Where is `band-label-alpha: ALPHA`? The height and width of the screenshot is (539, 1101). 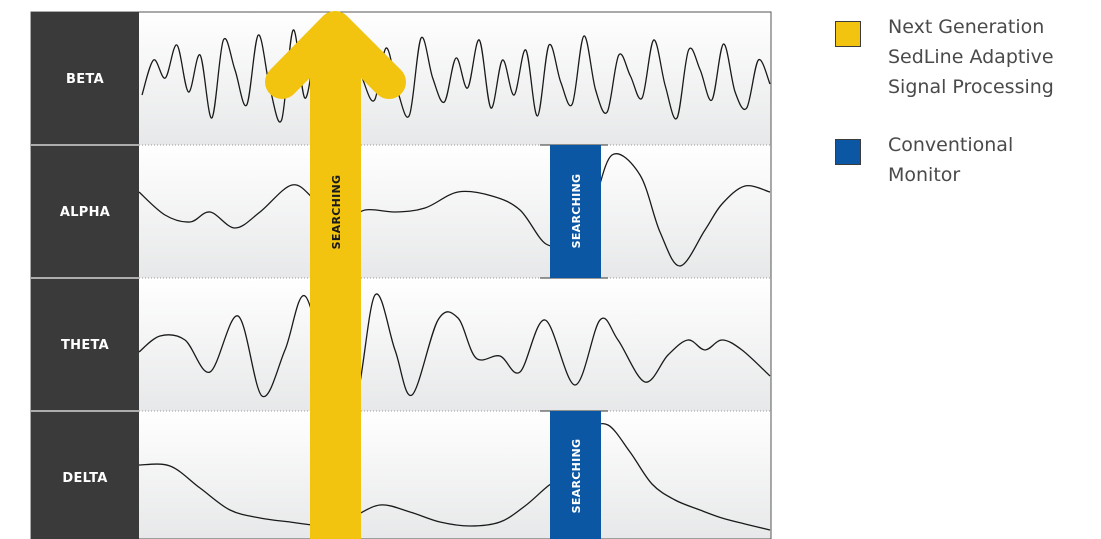 band-label-alpha: ALPHA is located at coordinates (85, 212).